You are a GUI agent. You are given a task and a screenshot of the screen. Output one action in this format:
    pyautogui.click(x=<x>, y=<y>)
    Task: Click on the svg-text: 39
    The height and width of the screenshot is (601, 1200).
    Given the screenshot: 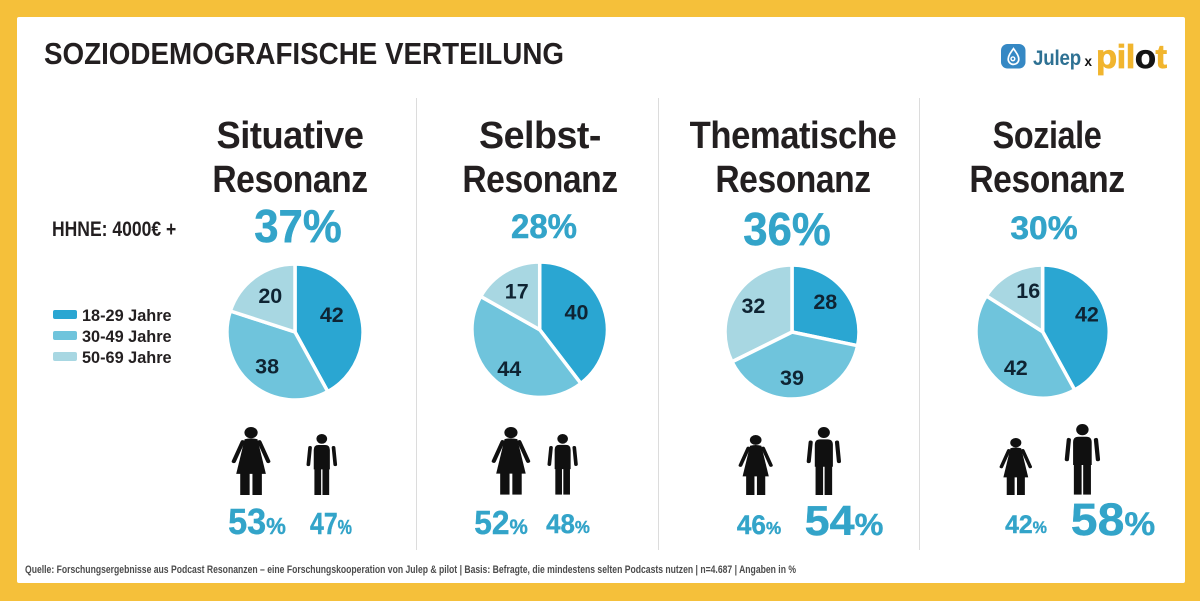 What is the action you would take?
    pyautogui.click(x=792, y=377)
    